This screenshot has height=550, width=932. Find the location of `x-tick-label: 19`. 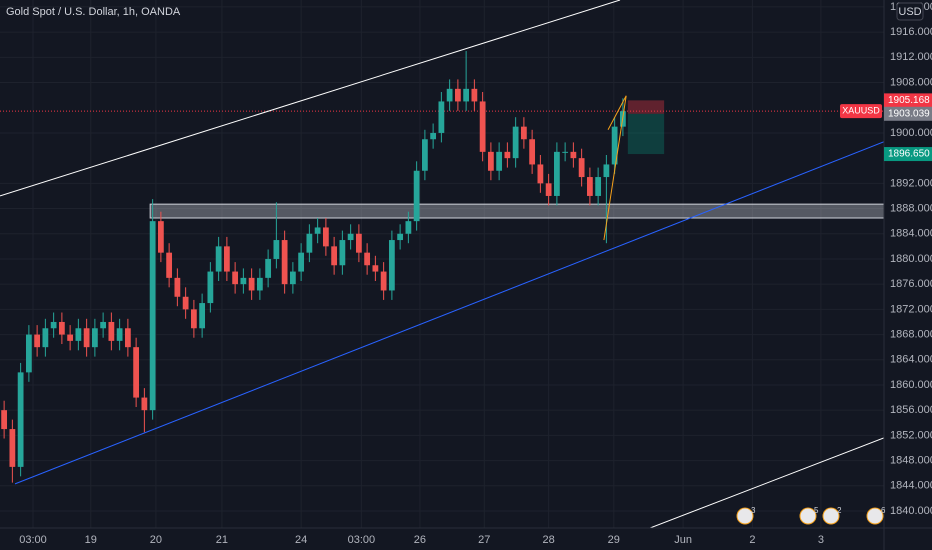

x-tick-label: 19 is located at coordinates (91, 540).